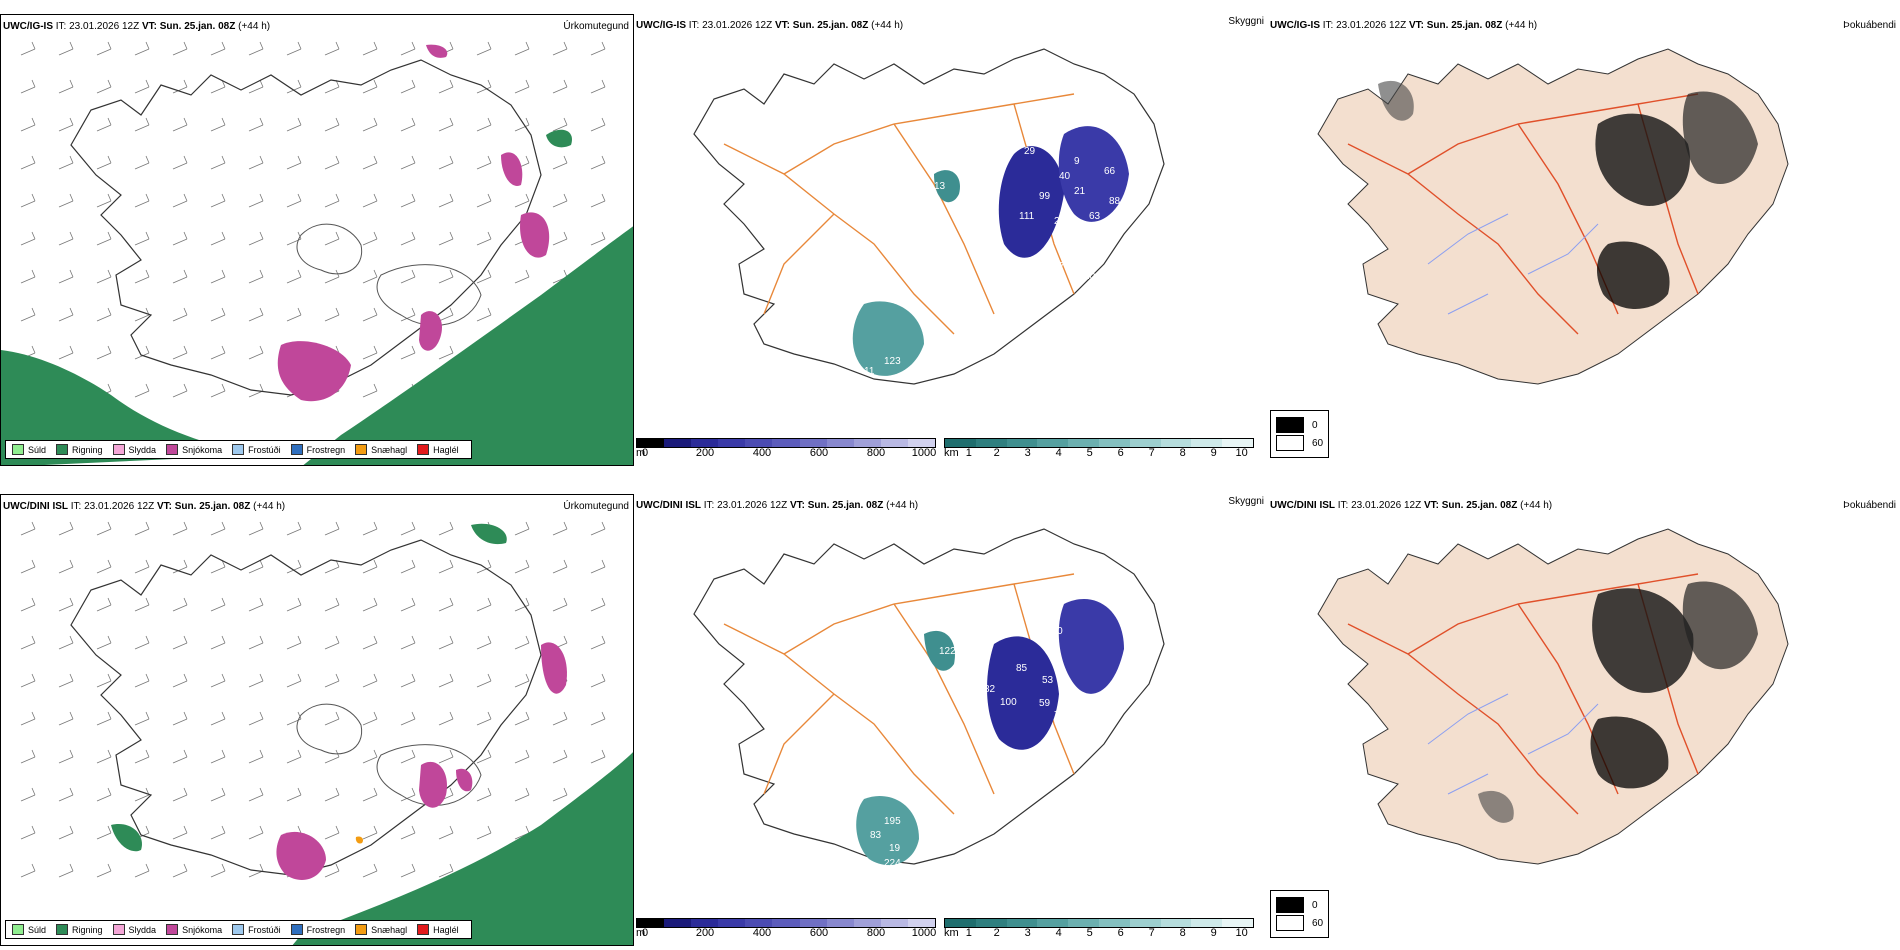 Image resolution: width=1900 pixels, height=950 pixels. I want to click on ceiling-label: 101, so click(1092, 276).